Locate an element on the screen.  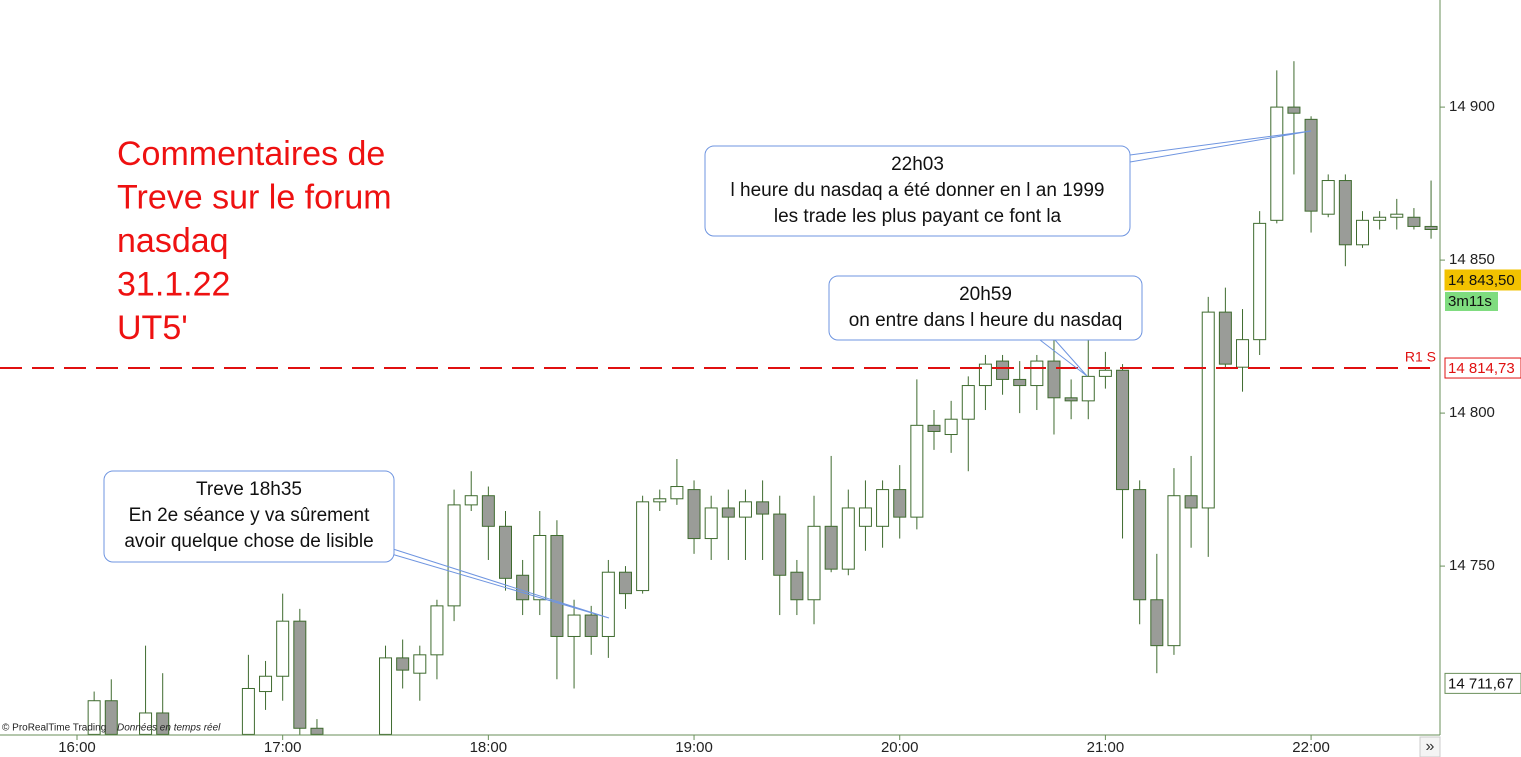
x-tick-label: 17:00 is located at coordinates (283, 747).